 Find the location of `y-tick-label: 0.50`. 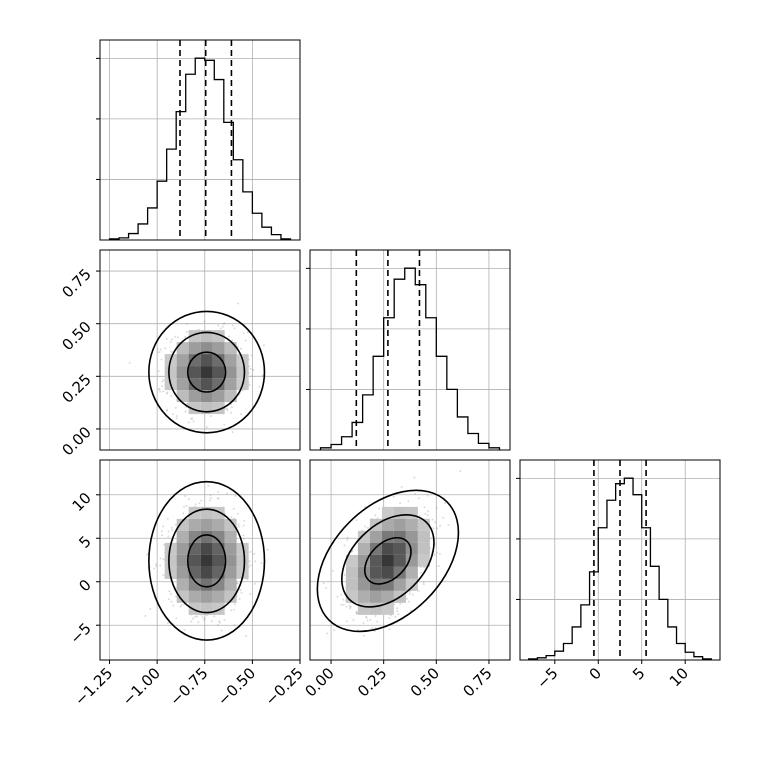

y-tick-label: 0.50 is located at coordinates (76, 336).